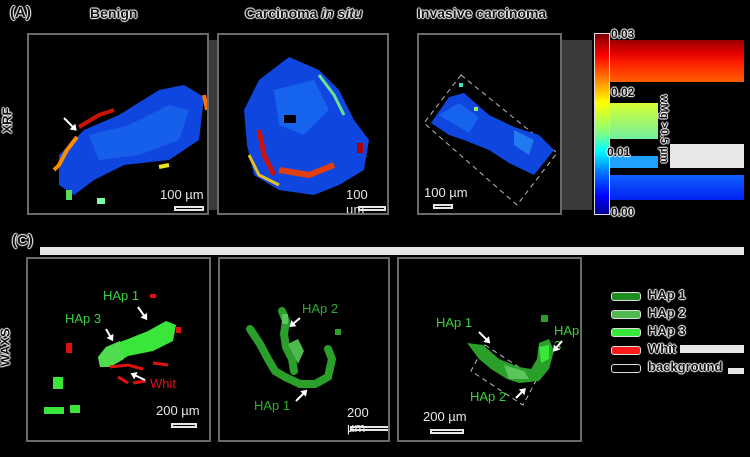  What do you see at coordinates (667, 330) in the screenshot?
I see `legend-label: HAp 3` at bounding box center [667, 330].